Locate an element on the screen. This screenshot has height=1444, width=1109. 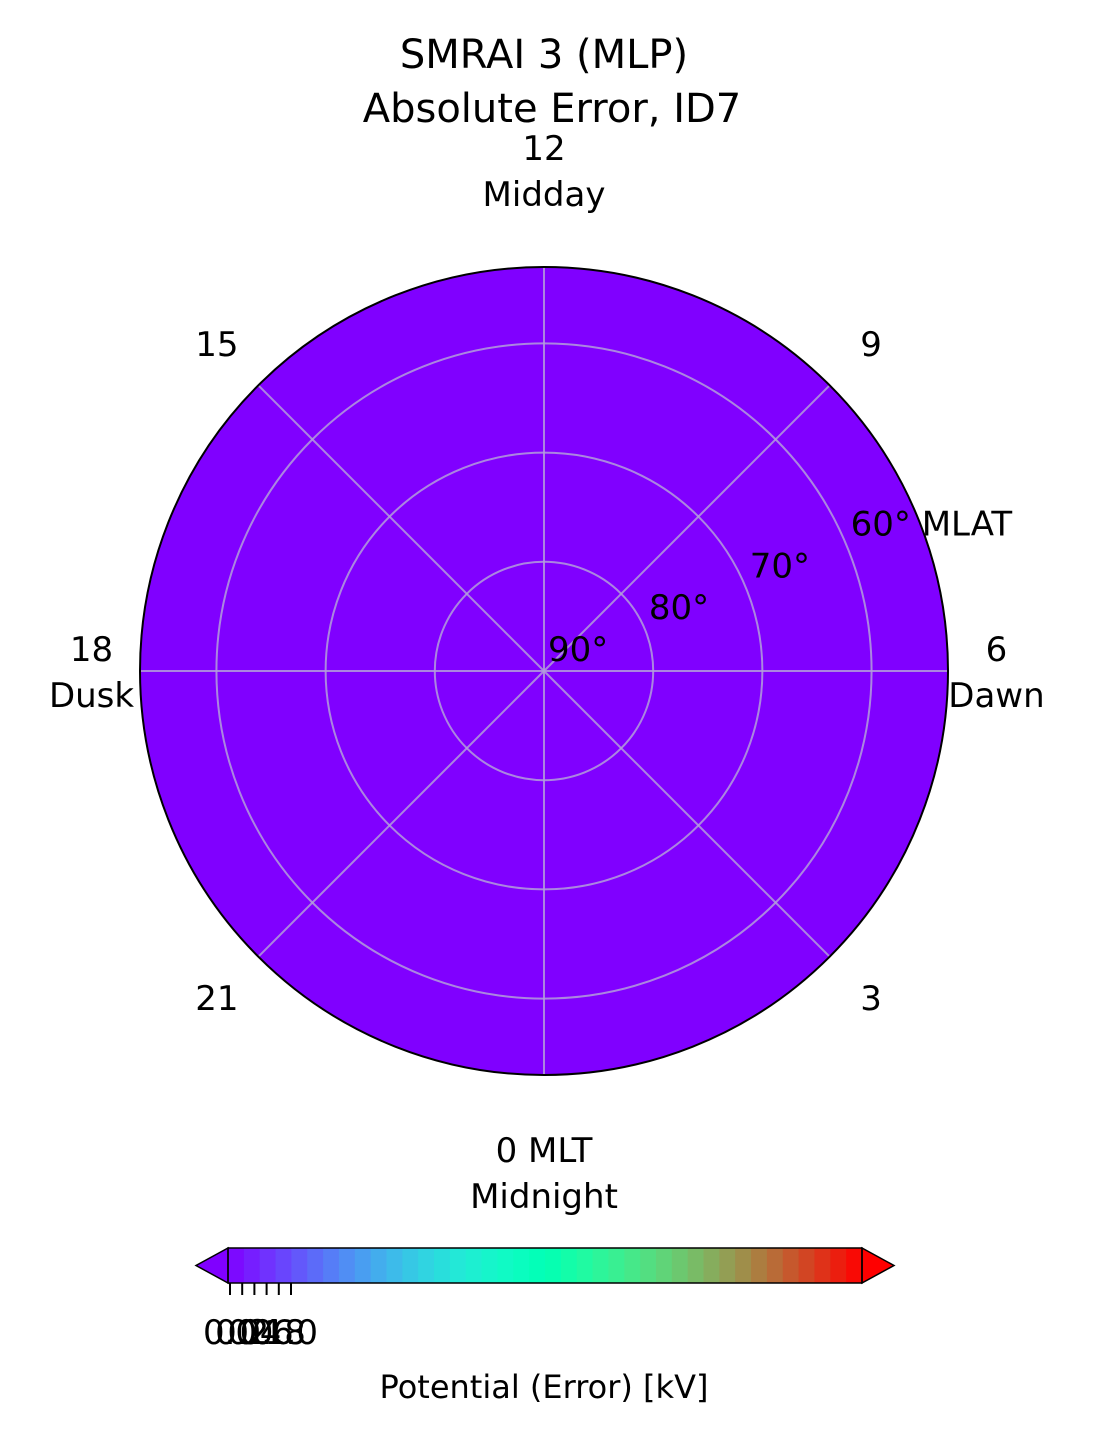
mlt-label-18: 18 Dusk is located at coordinates (91, 673).